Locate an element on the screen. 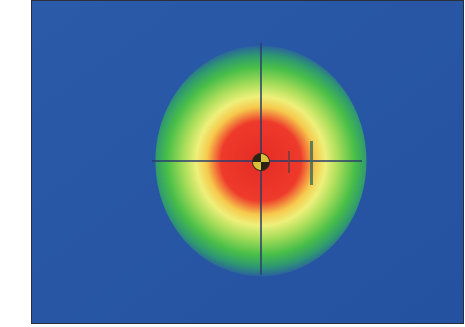 The width and height of the screenshot is (465, 327). offset-tick is located at coordinates (289, 162).